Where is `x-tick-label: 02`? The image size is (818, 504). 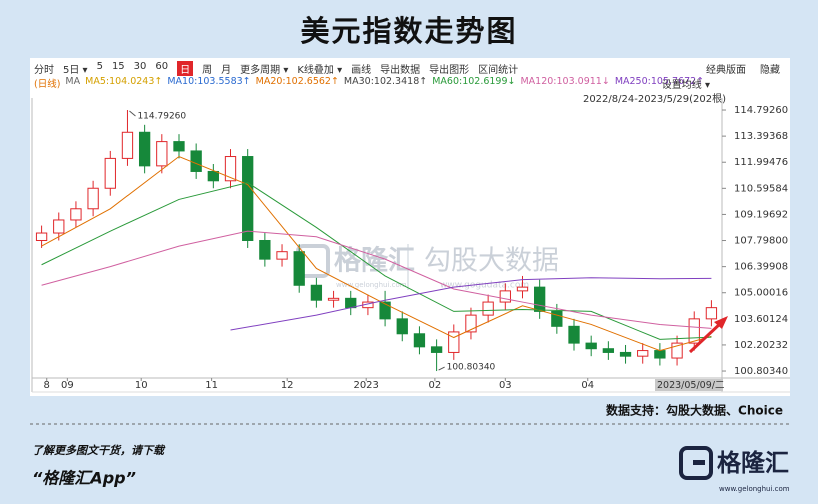 x-tick-label: 02 is located at coordinates (435, 385).